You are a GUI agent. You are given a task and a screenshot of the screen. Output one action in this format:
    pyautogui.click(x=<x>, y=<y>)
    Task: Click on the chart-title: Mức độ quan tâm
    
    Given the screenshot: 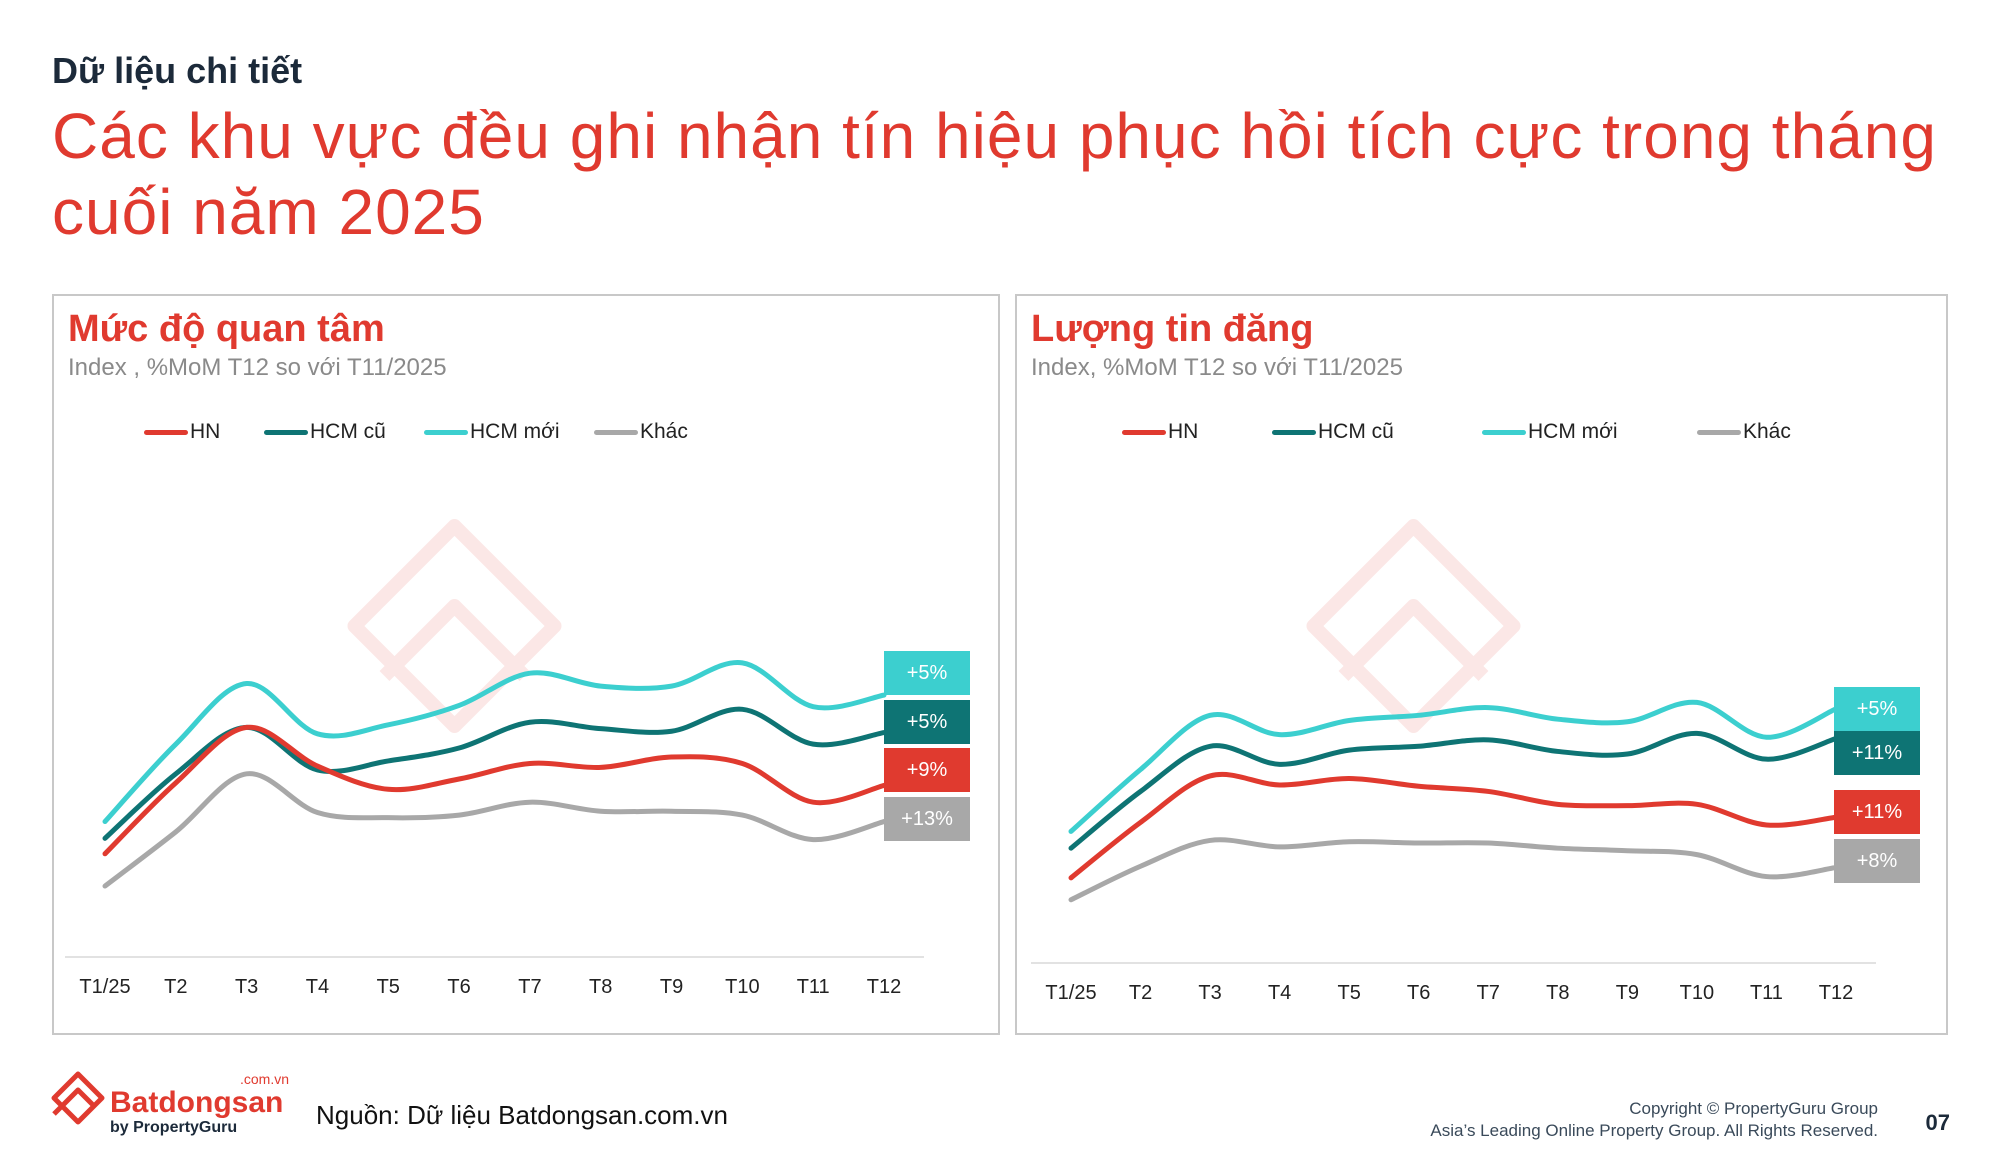 What is the action you would take?
    pyautogui.click(x=226, y=329)
    